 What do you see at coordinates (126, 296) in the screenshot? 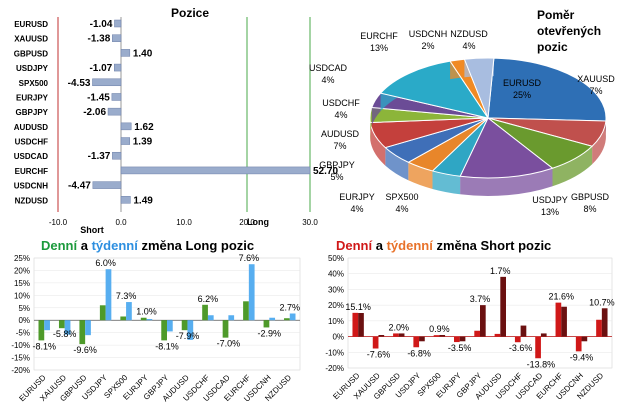
I see `chart3-value-label: 7.3%` at bounding box center [126, 296].